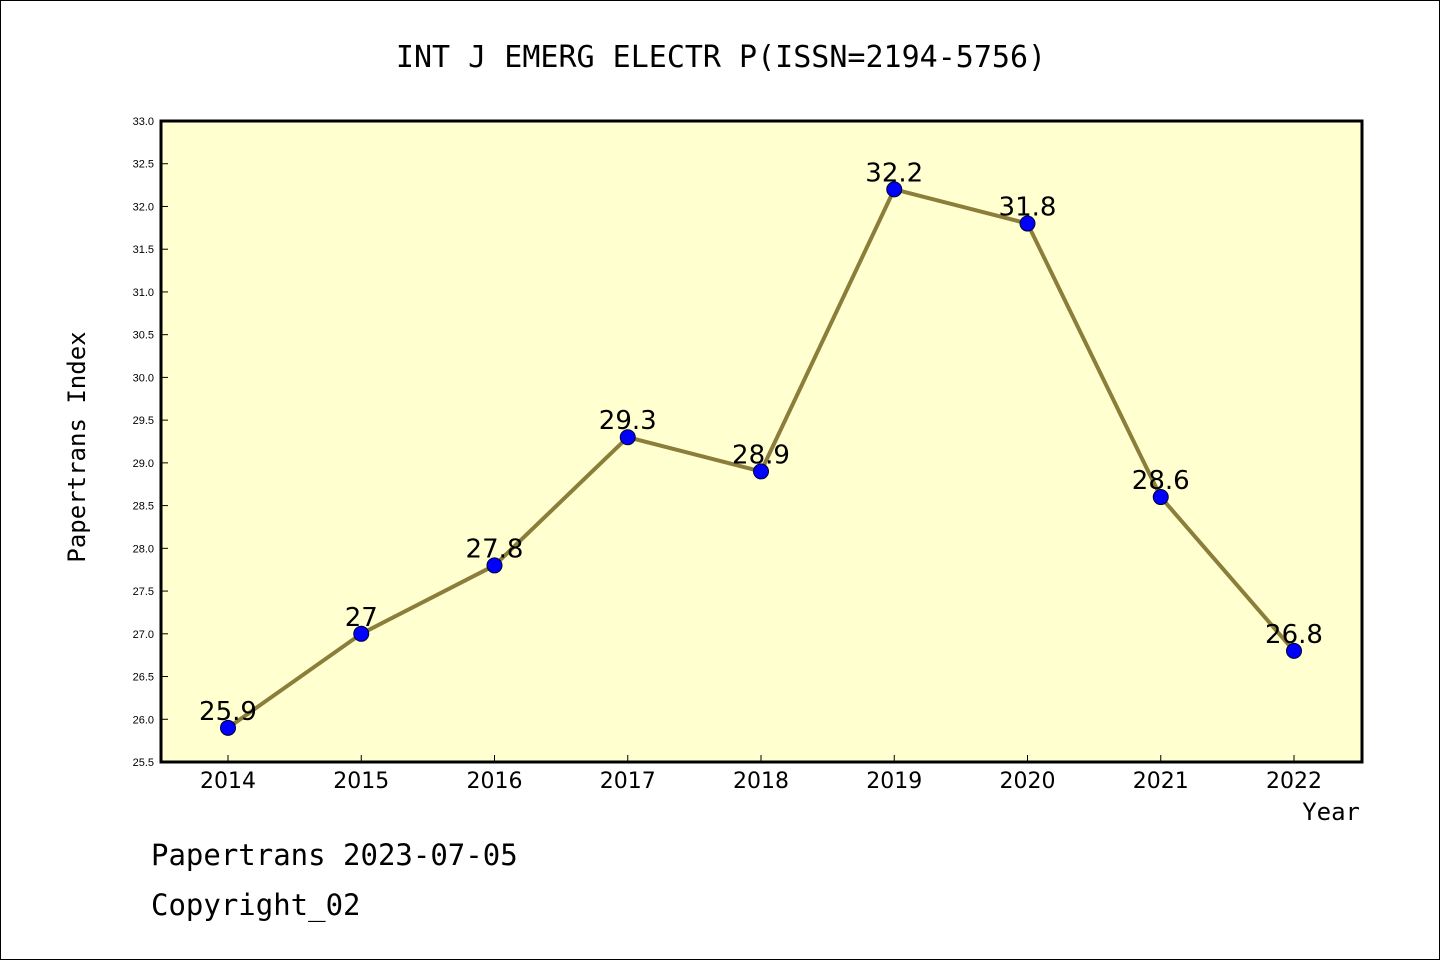 This screenshot has height=961, width=1440. What do you see at coordinates (361, 618) in the screenshot?
I see `data-label: 27` at bounding box center [361, 618].